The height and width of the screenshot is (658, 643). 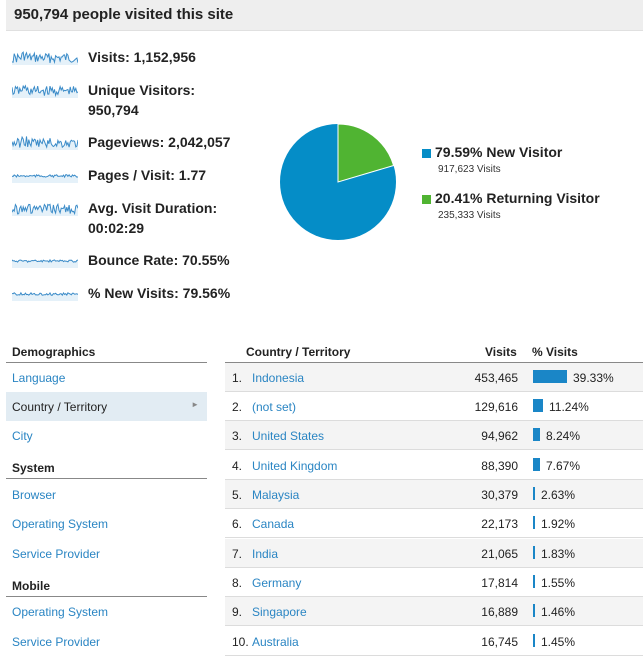 I want to click on sidebar-item-label: Country / Territory, so click(x=60, y=407).